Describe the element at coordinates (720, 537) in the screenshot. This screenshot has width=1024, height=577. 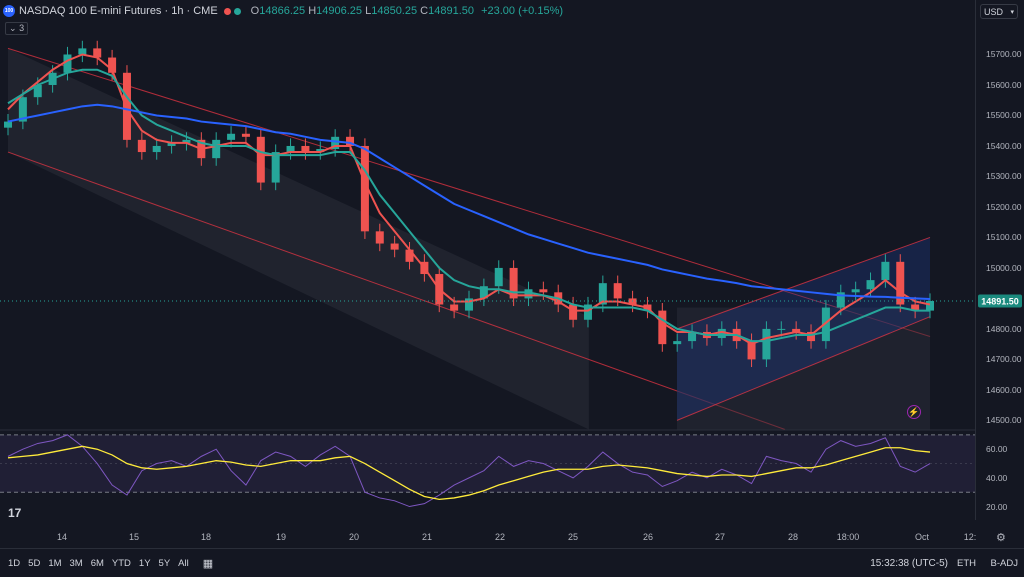
I see `time-tick-label: 27` at that location.